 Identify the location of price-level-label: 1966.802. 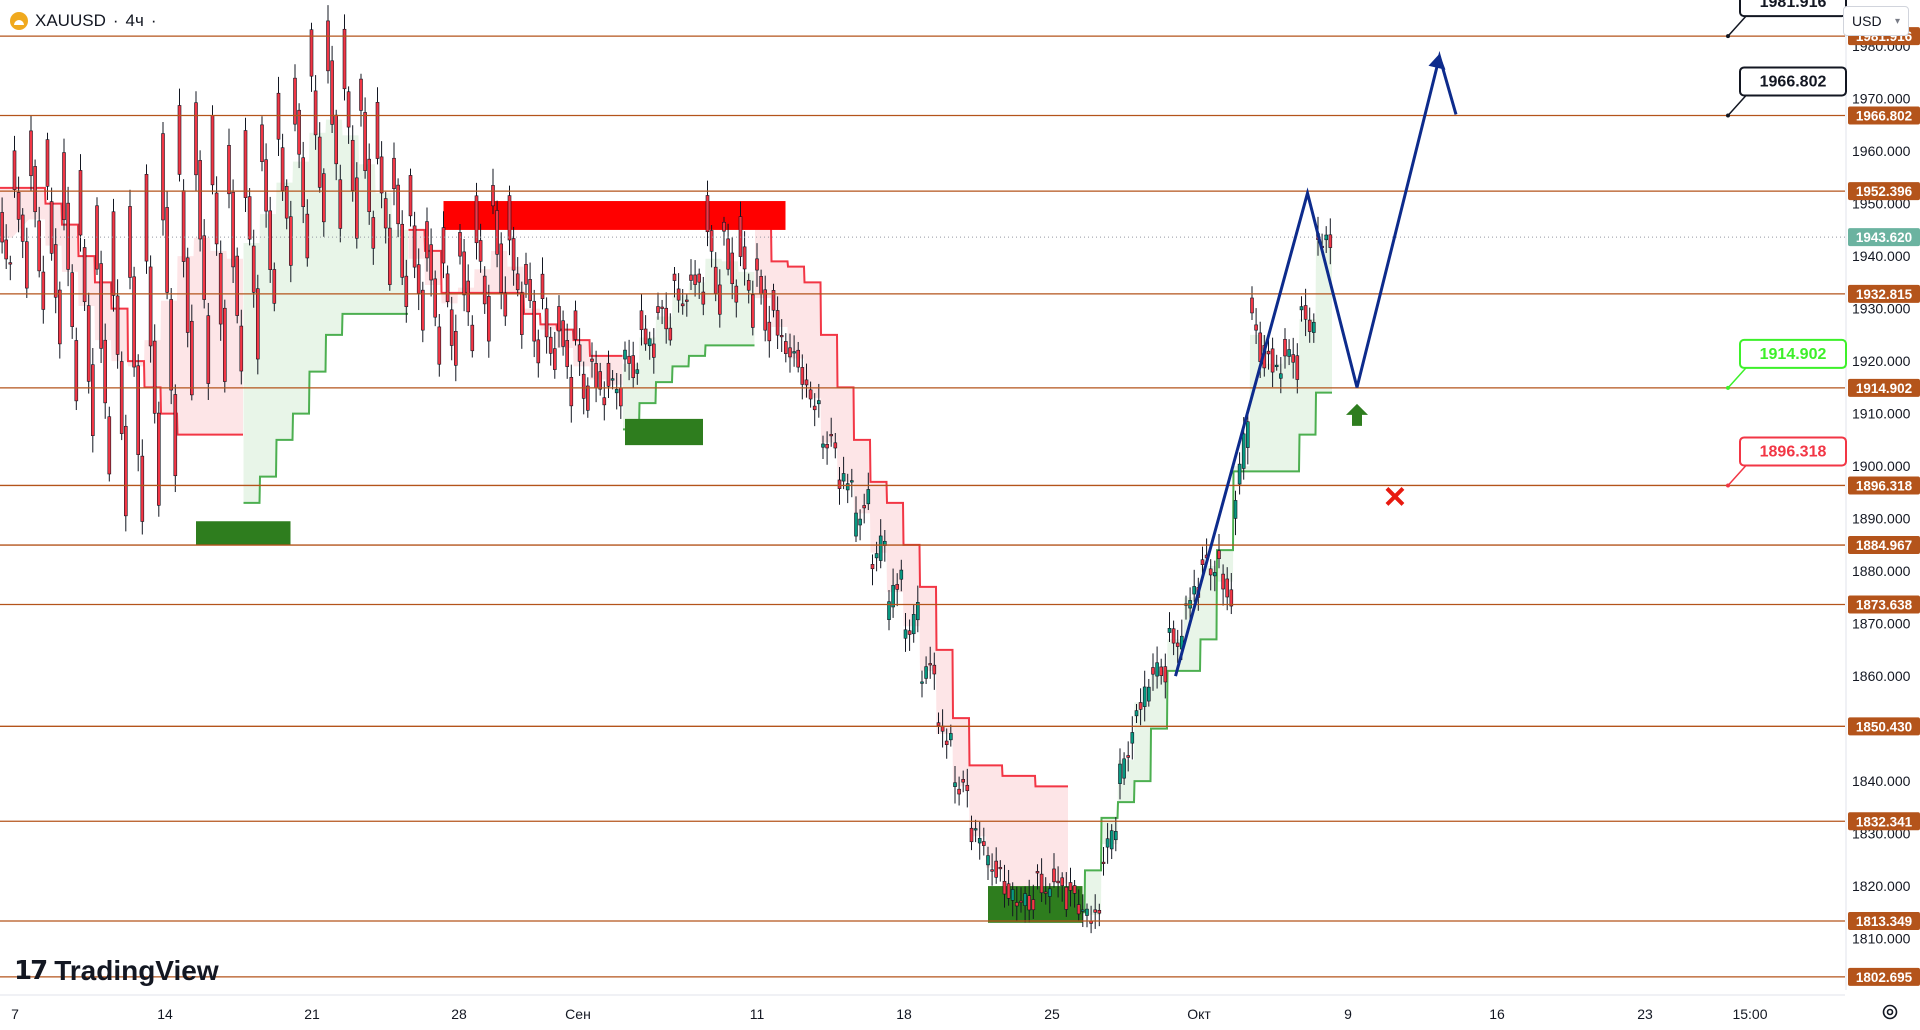
(1884, 115).